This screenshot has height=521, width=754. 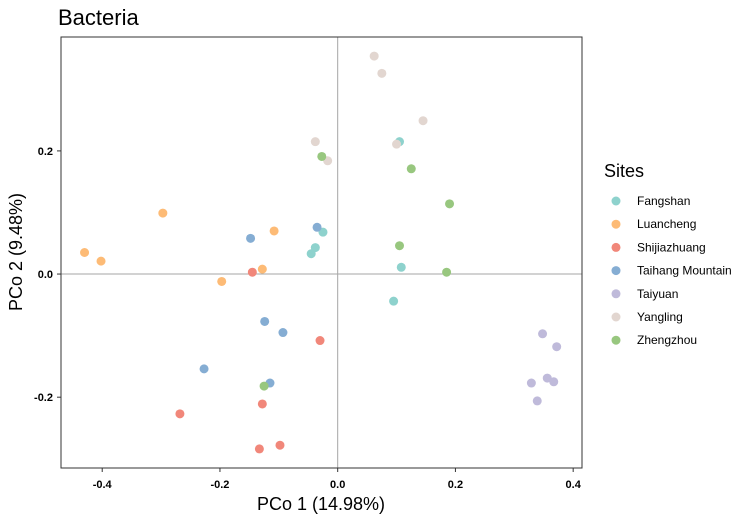 What do you see at coordinates (624, 171) in the screenshot?
I see `legend-title: Sites` at bounding box center [624, 171].